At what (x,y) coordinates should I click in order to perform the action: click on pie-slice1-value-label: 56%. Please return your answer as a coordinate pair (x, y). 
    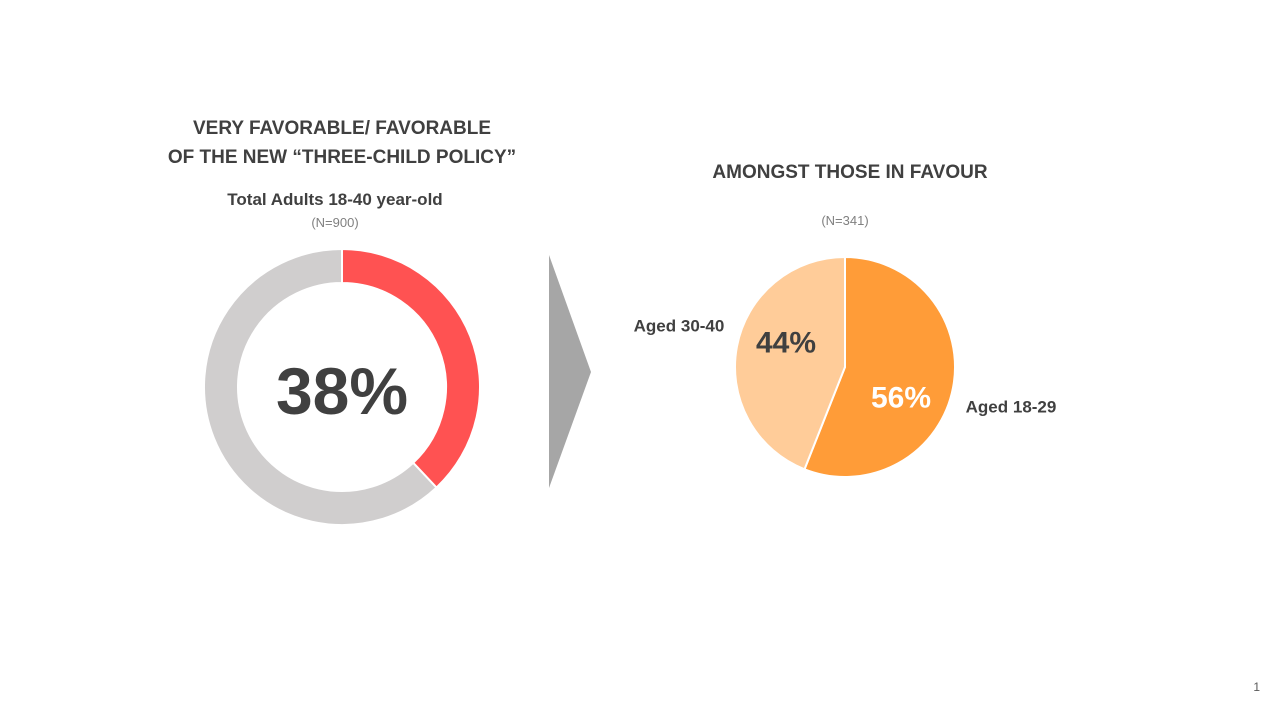
    Looking at the image, I should click on (901, 398).